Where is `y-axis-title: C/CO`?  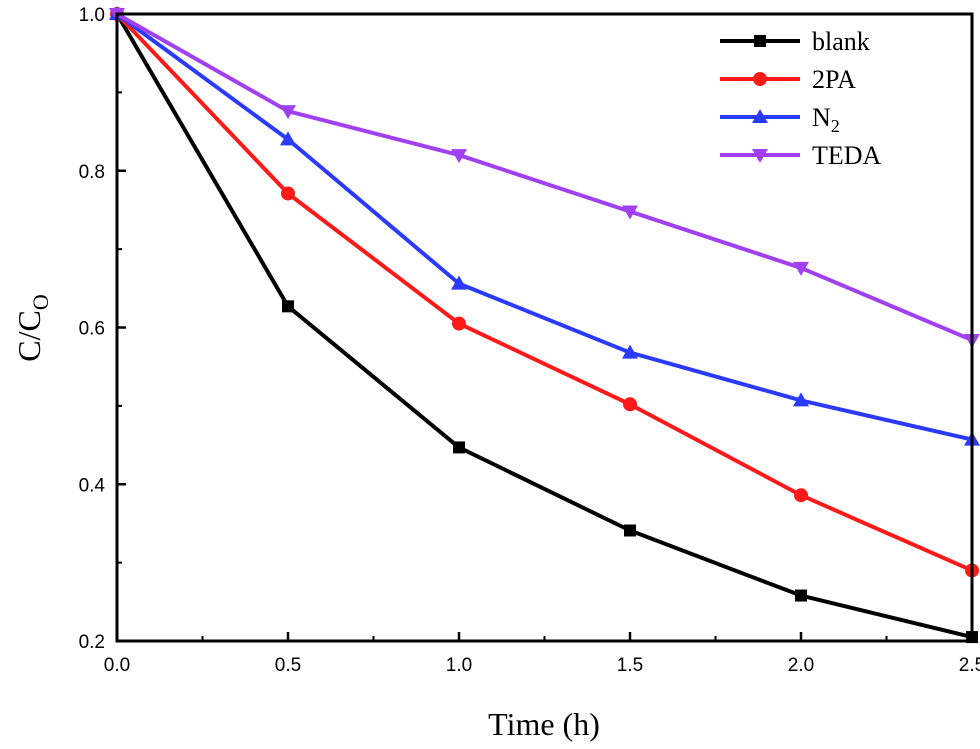
y-axis-title: C/CO is located at coordinates (32, 327).